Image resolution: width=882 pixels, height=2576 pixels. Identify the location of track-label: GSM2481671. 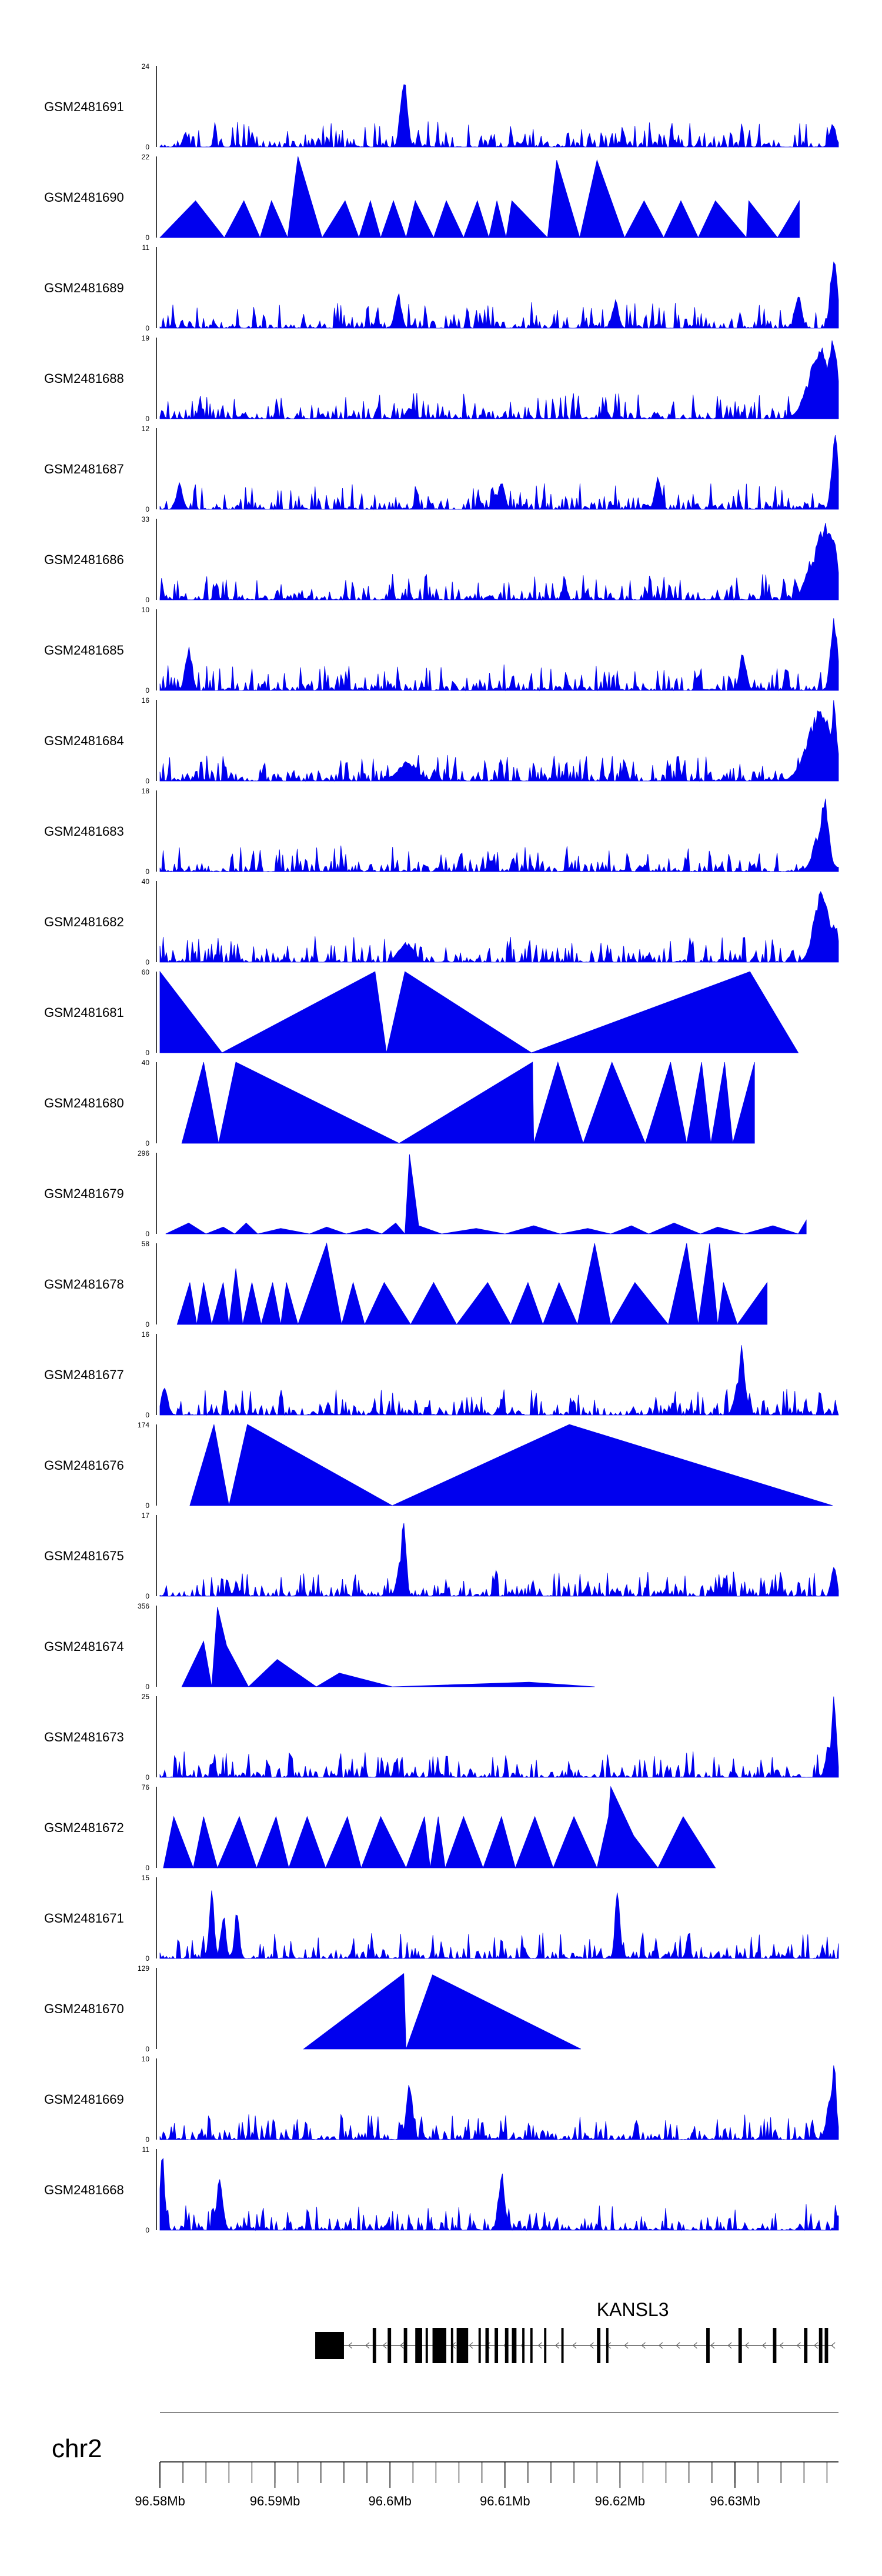
(84, 1918).